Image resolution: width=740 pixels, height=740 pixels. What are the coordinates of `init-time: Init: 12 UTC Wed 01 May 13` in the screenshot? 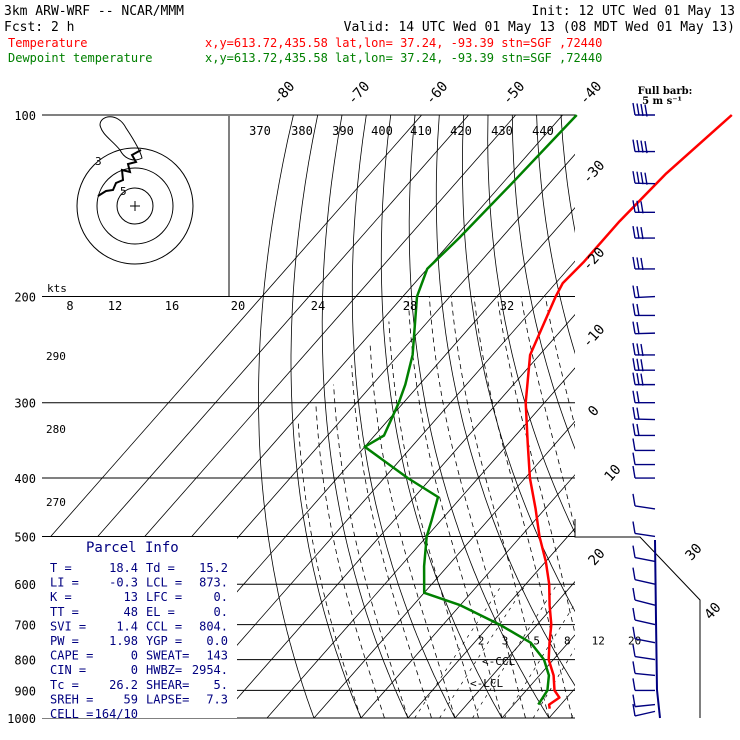 It's located at (634, 11).